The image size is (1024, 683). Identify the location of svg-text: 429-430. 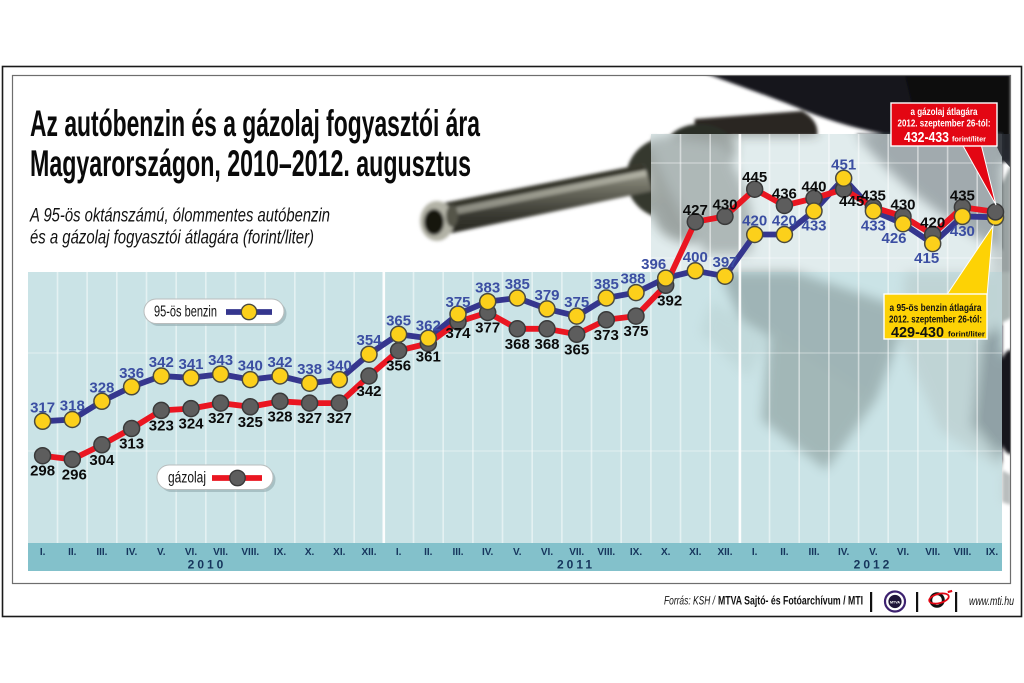
(917, 333).